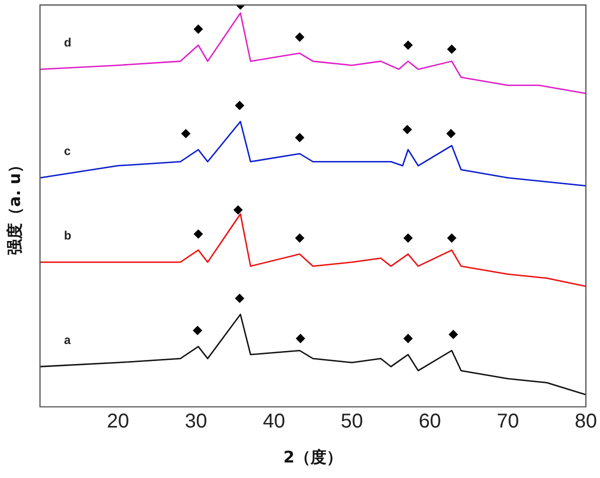 The height and width of the screenshot is (478, 600). Describe the element at coordinates (67, 151) in the screenshot. I see `series-label: c` at that location.